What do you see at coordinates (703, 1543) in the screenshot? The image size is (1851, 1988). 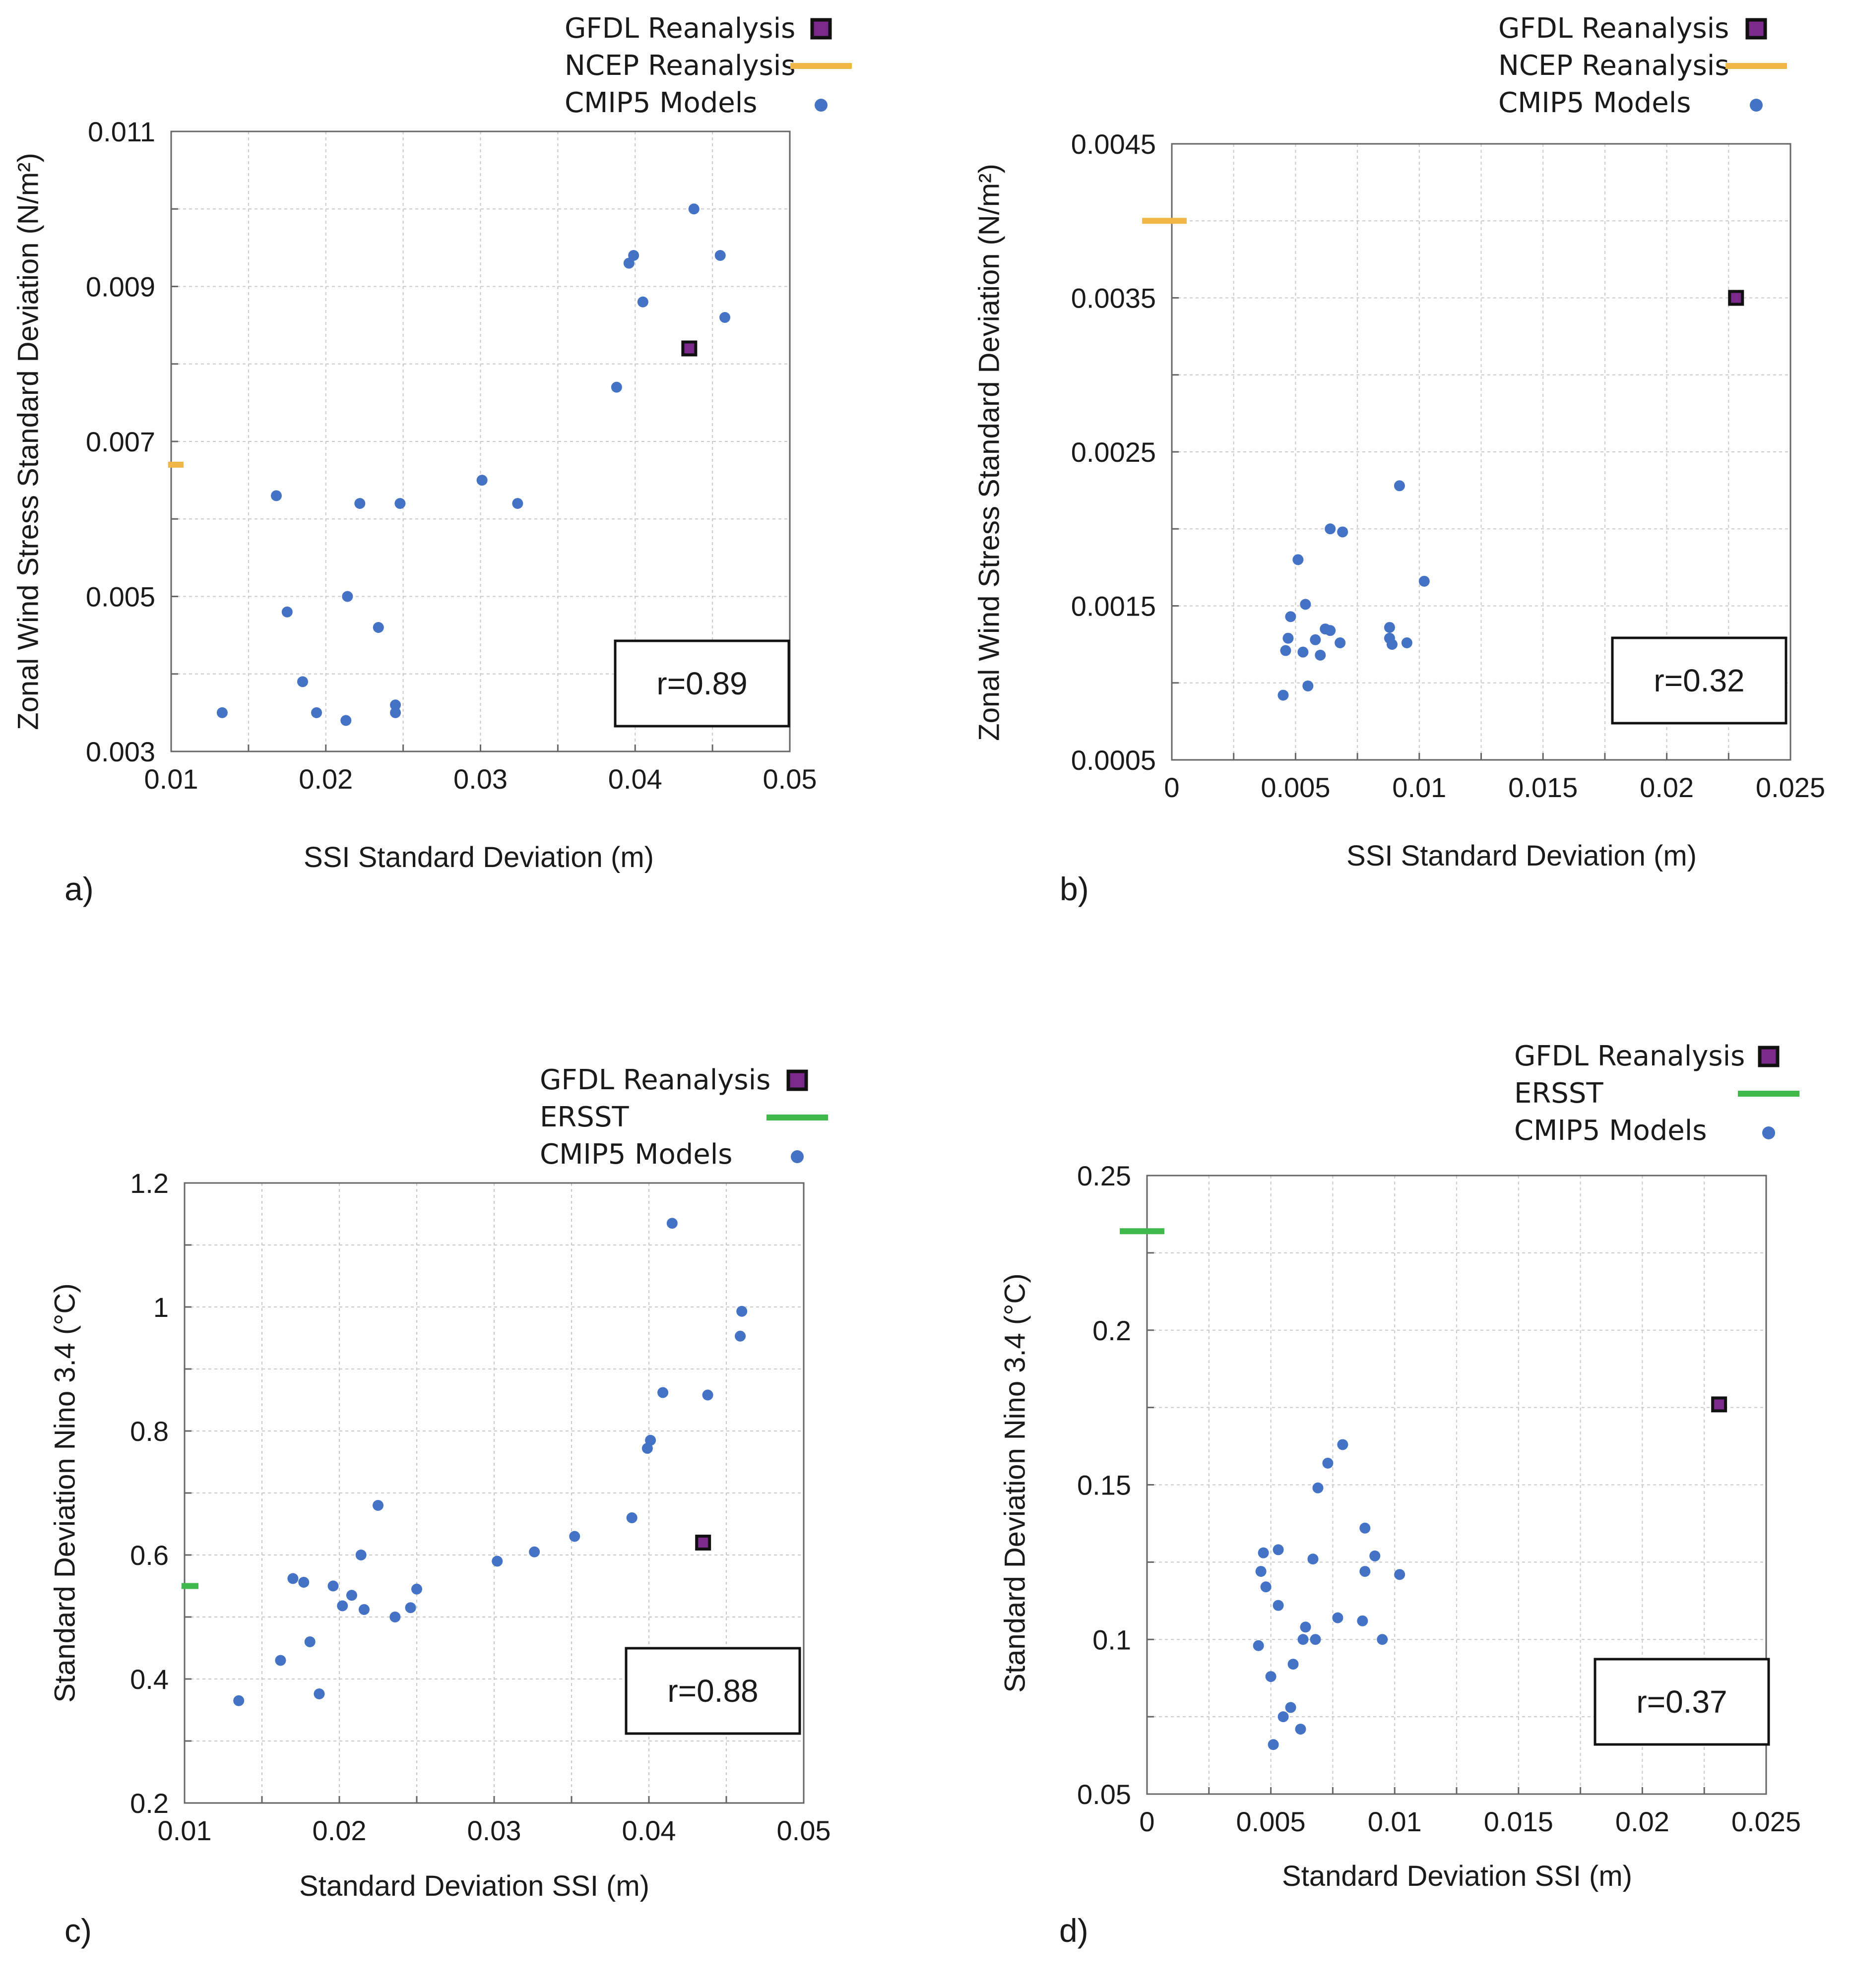 I see `gfdl-point` at bounding box center [703, 1543].